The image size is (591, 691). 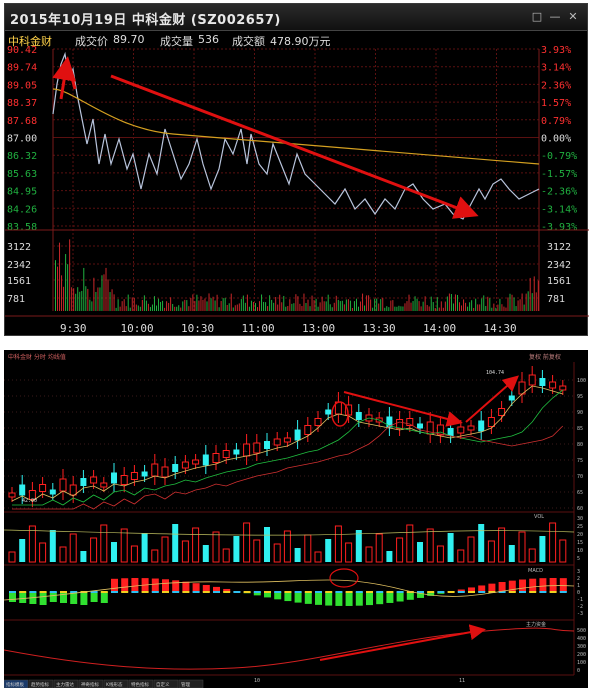 I want to click on stock-name: 中科金财, so click(x=30, y=41).